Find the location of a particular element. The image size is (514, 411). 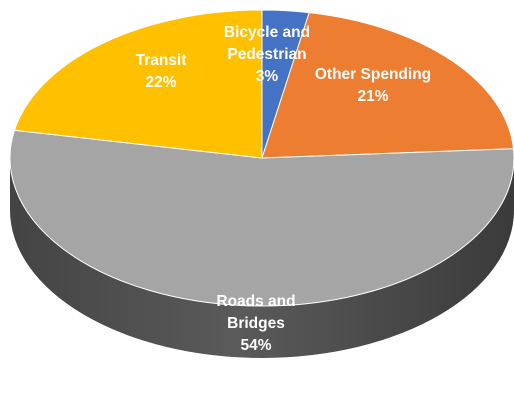

slice-label-roads-and-bridges: Roads and Bridges 54% is located at coordinates (255, 323).